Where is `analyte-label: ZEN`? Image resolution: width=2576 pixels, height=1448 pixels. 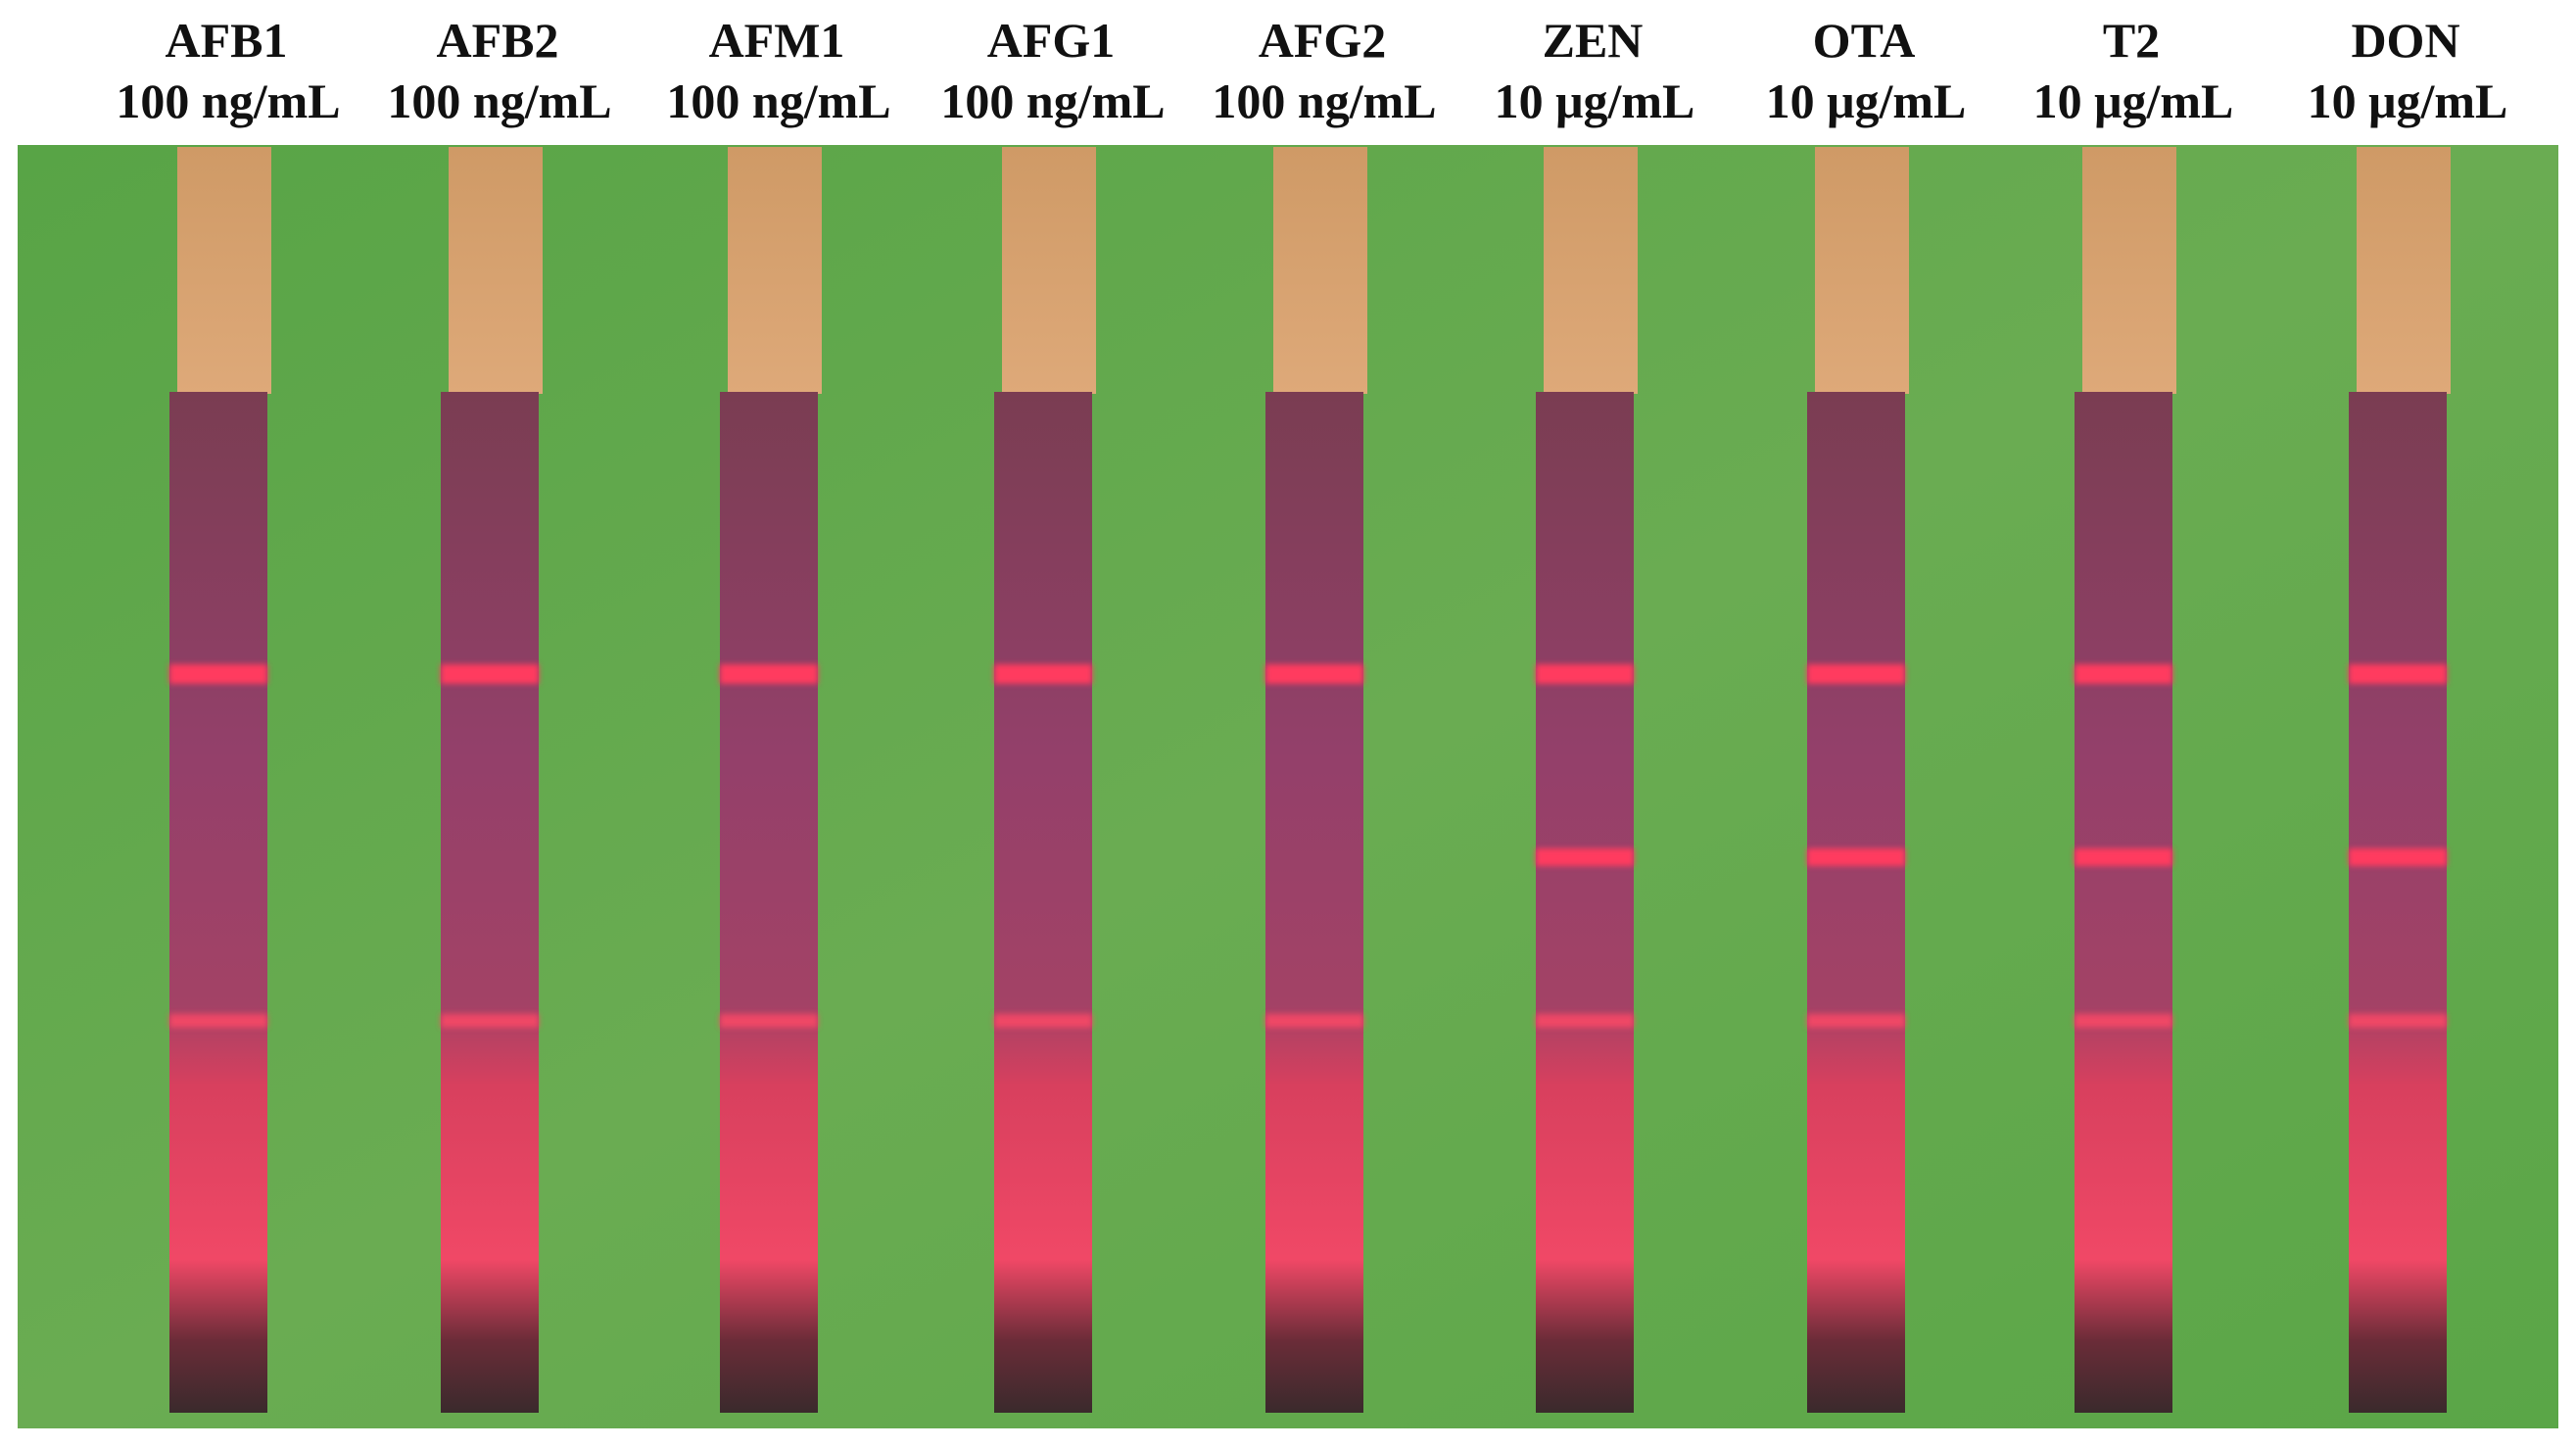
analyte-label: ZEN is located at coordinates (1594, 40).